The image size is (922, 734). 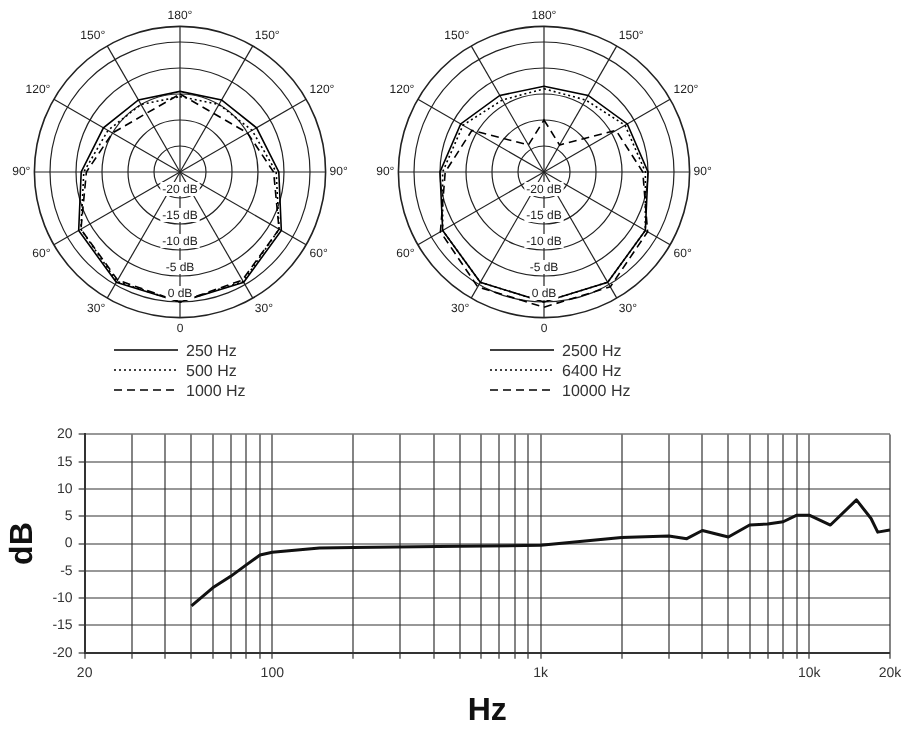 I want to click on legend-label: 500 Hz, so click(x=211, y=370).